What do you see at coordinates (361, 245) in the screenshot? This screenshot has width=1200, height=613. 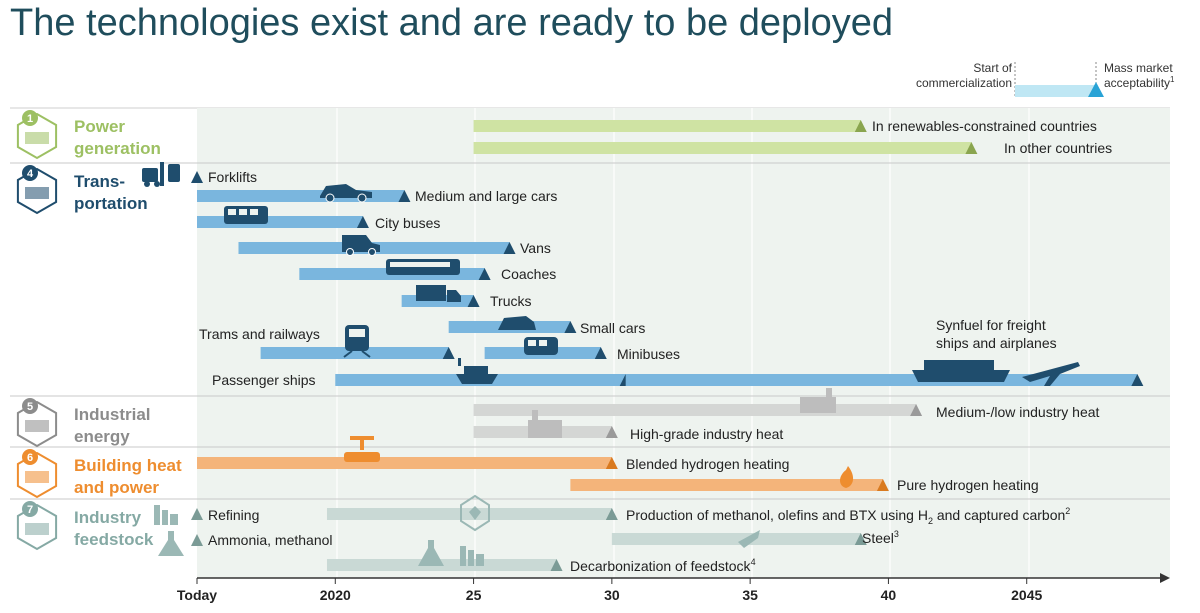 I see `van-icon` at bounding box center [361, 245].